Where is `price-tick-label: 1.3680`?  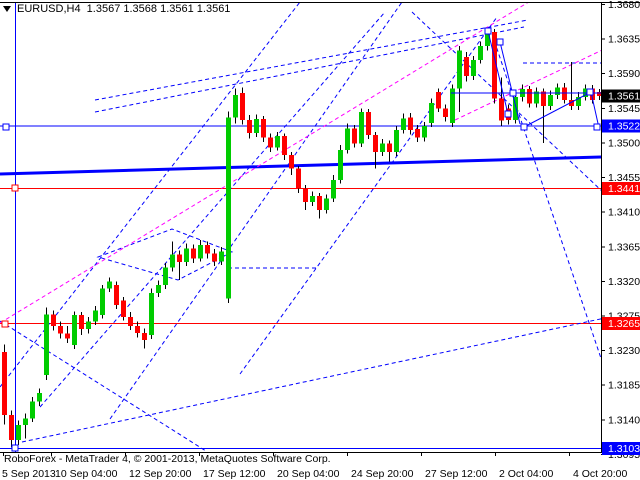 price-tick-label: 1.3680 is located at coordinates (624, 5).